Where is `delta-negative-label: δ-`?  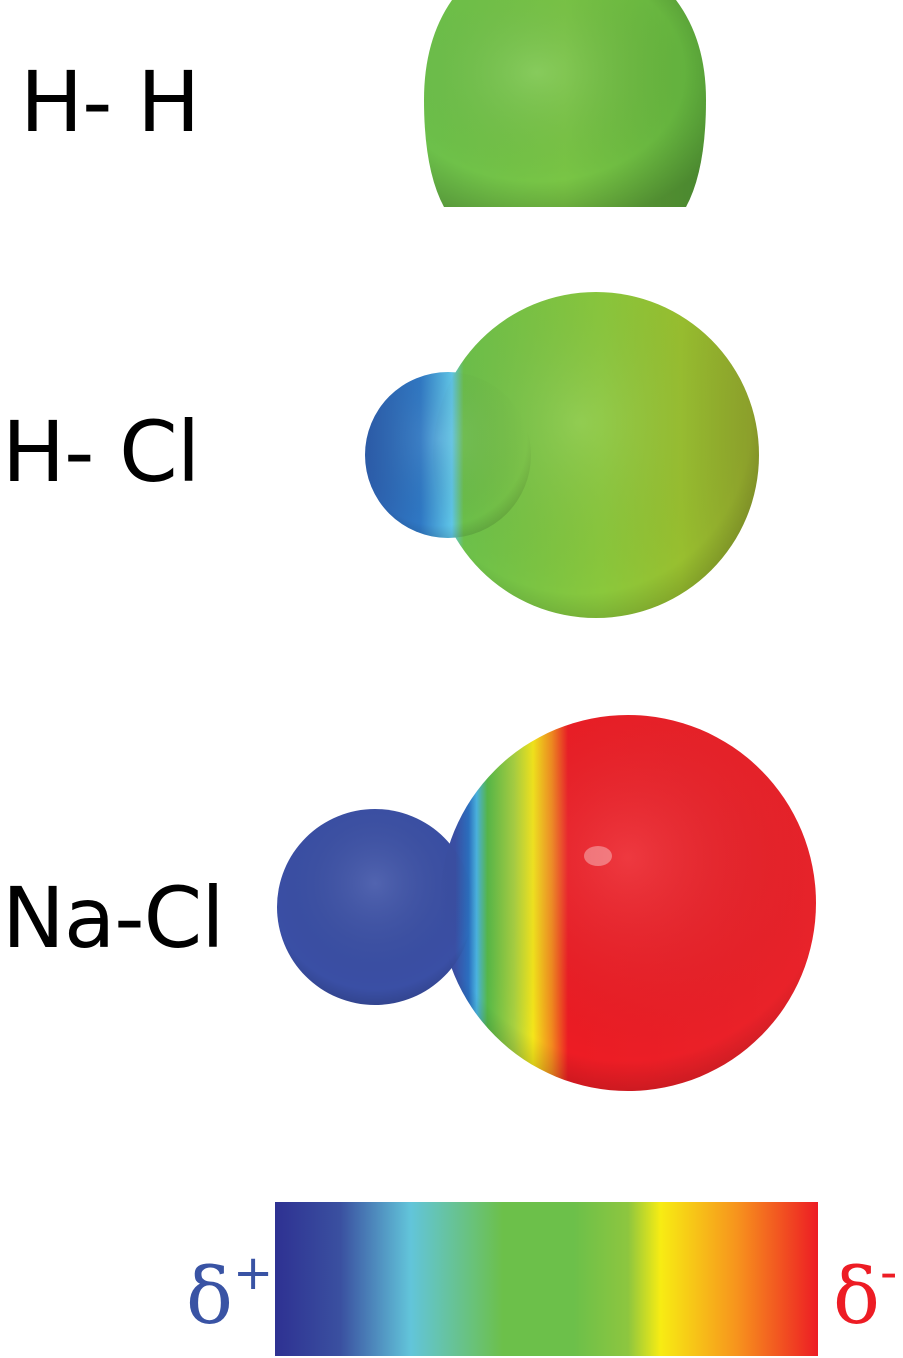 delta-negative-label: δ- is located at coordinates (865, 1297).